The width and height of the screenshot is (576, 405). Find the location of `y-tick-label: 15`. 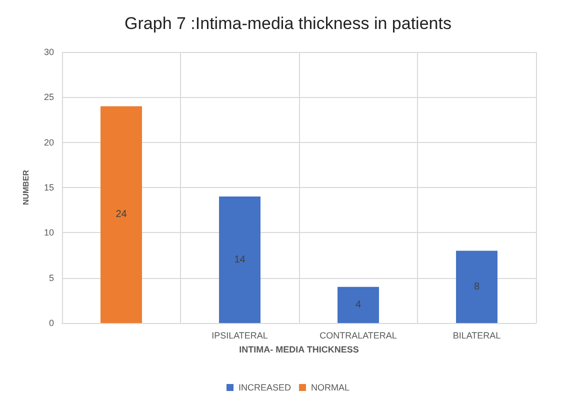

y-tick-label: 15 is located at coordinates (49, 187).